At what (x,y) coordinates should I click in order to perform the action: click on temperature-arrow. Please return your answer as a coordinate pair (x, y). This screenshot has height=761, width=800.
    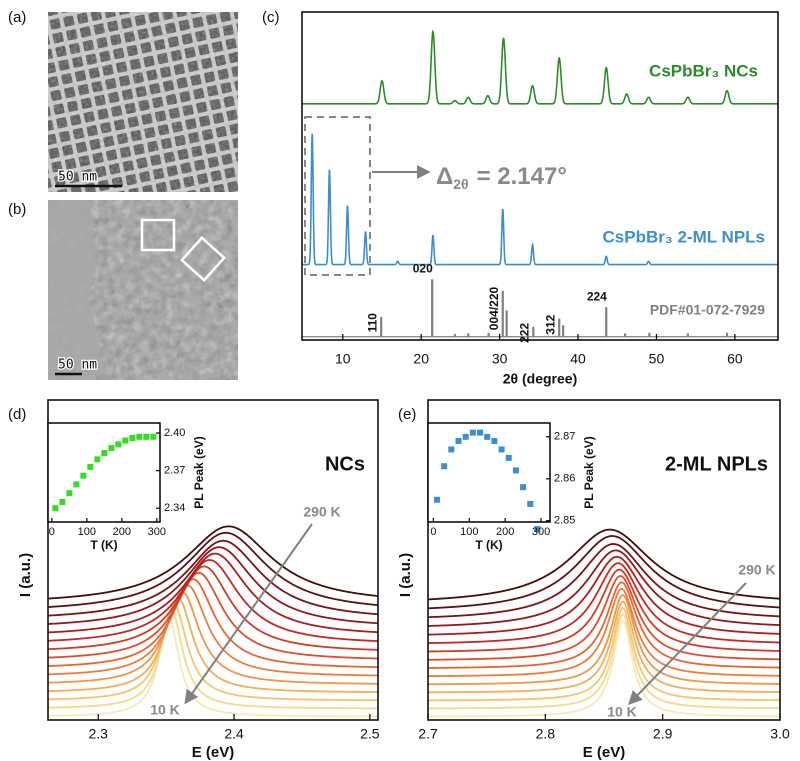
    Looking at the image, I should click on (687, 644).